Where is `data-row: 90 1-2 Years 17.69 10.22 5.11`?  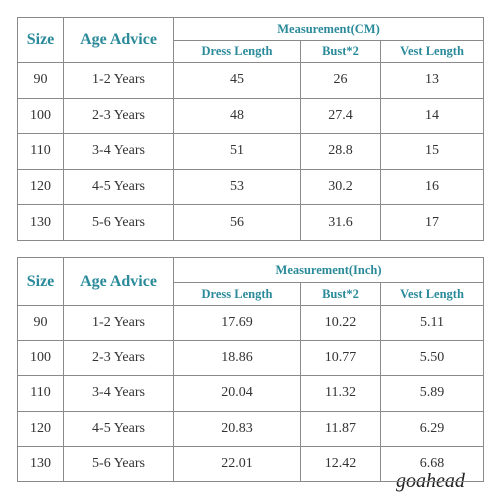 data-row: 90 1-2 Years 17.69 10.22 5.11 is located at coordinates (251, 323).